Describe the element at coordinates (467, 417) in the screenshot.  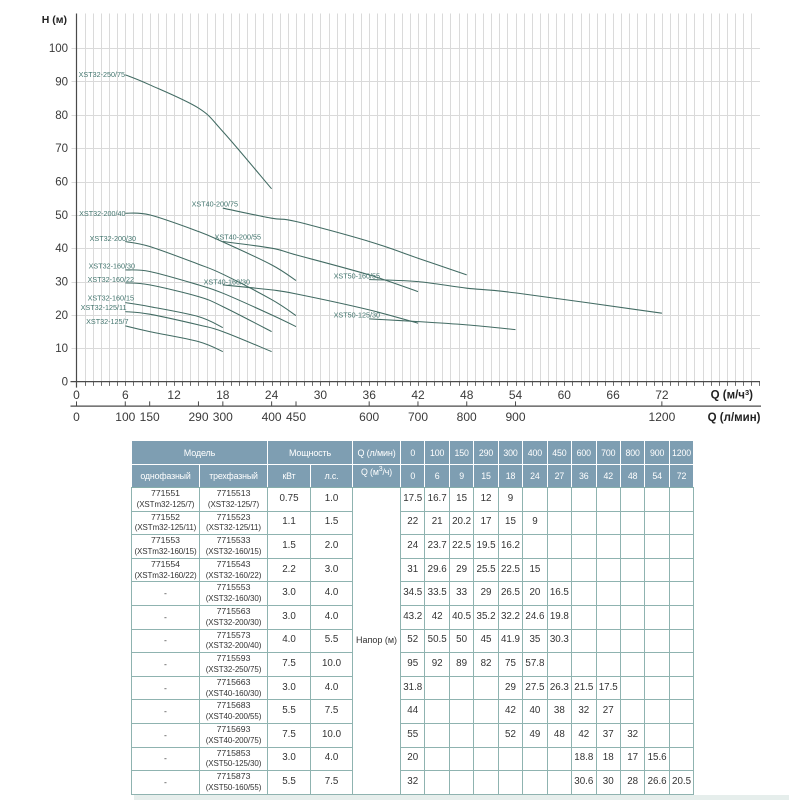
I see `svg-text: 800` at that location.